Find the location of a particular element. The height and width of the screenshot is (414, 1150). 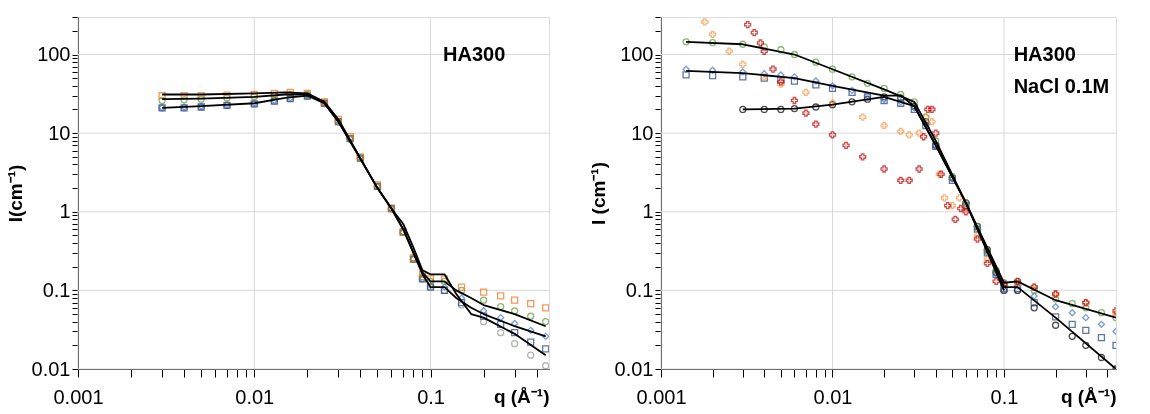

y-axis-title: I (cm⁻¹) is located at coordinates (598, 193).